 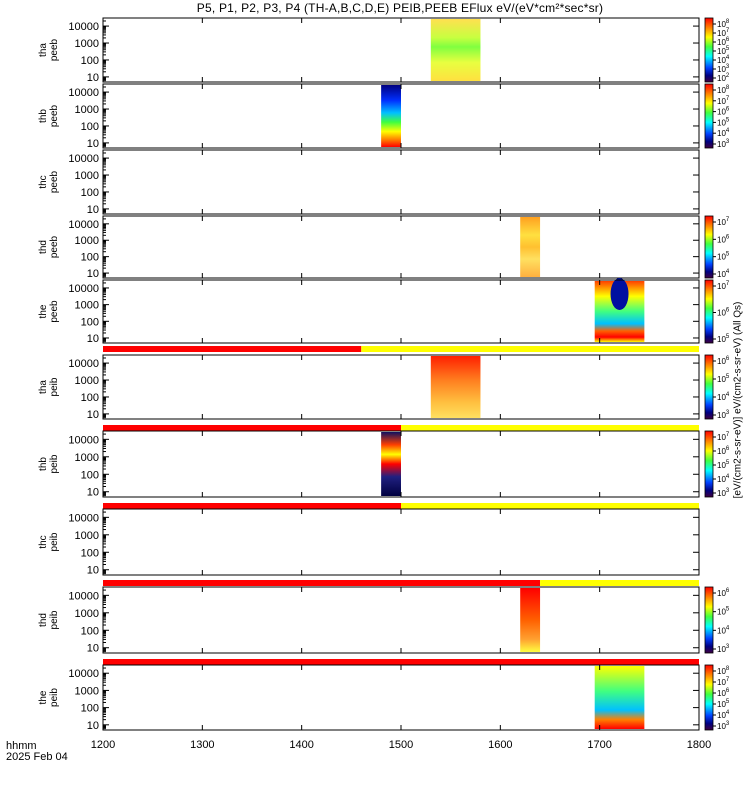 What do you see at coordinates (384, 311) in the screenshot?
I see `panel-the-peeb: 10 100 1000 10000 thepeeb 10⁷ 10⁶ 10⁵` at bounding box center [384, 311].